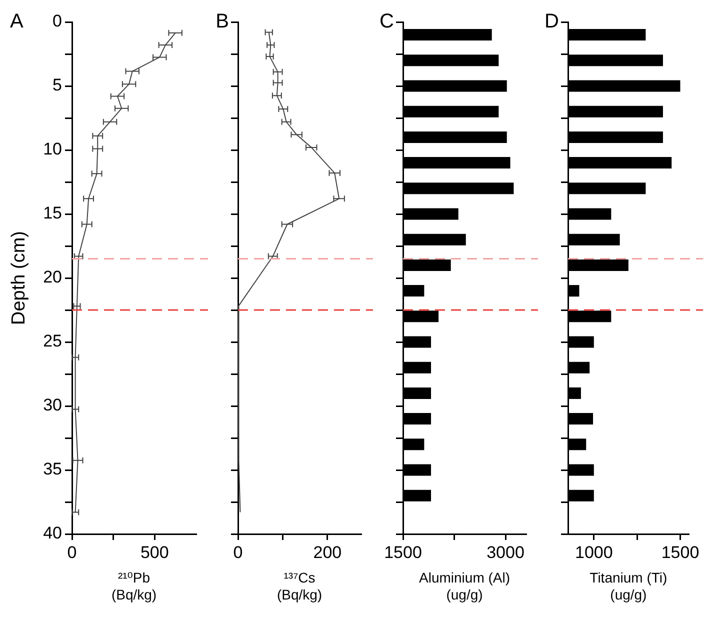 The height and width of the screenshot is (617, 709). What do you see at coordinates (551, 21) in the screenshot?
I see `chart-title: D` at bounding box center [551, 21].